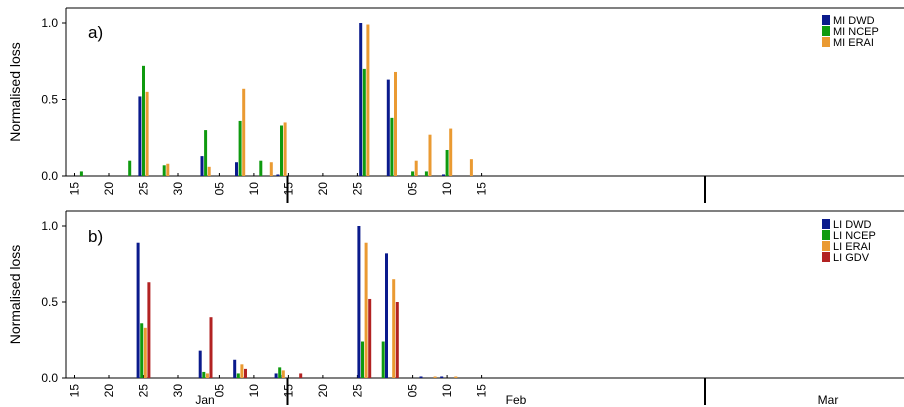  Describe the element at coordinates (826, 31) in the screenshot. I see `legend-swatch-mi-ncep` at that location.